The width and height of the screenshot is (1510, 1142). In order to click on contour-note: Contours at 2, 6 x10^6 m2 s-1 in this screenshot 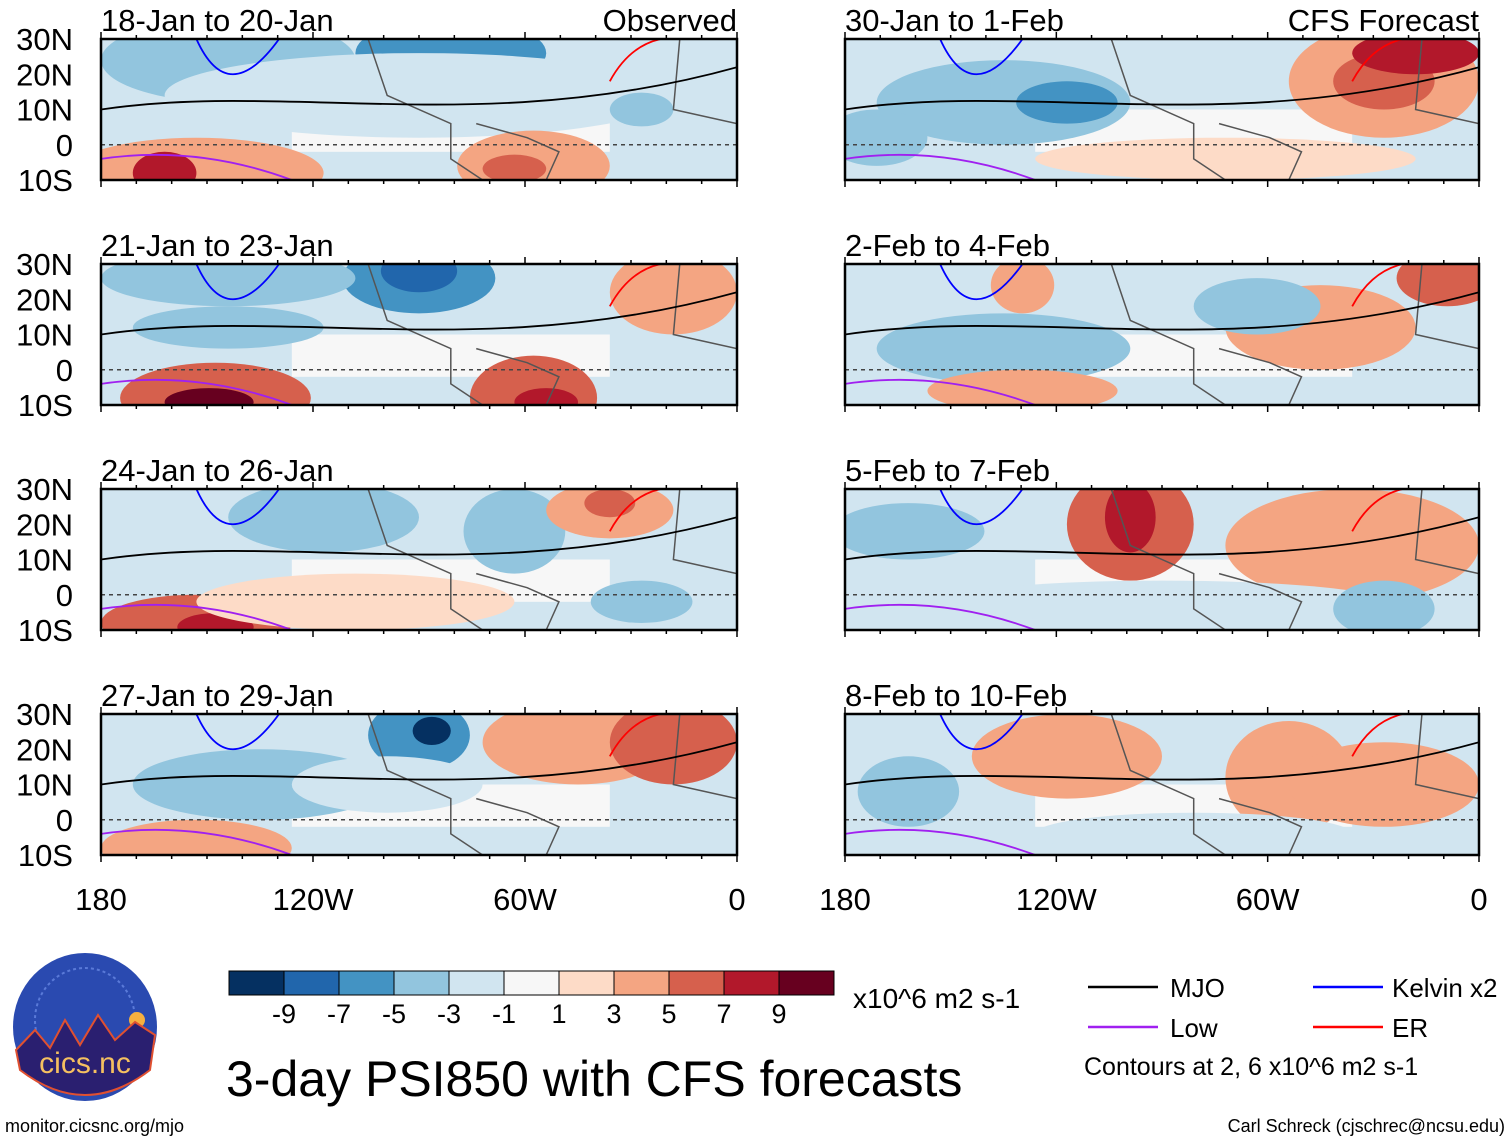, I will do `click(1251, 1067)`.